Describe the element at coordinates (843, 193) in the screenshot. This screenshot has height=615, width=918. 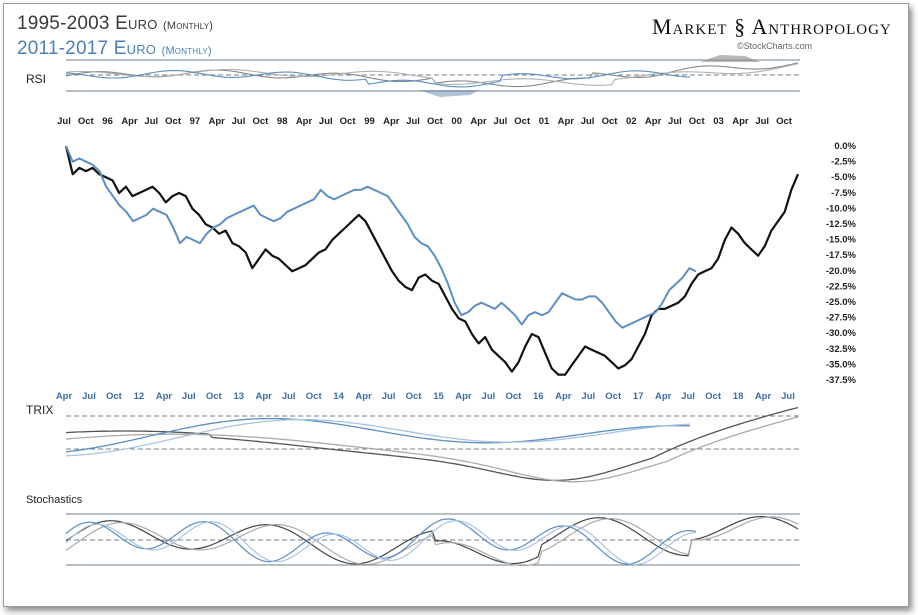
I see `y-tick-label: -7.5%` at that location.